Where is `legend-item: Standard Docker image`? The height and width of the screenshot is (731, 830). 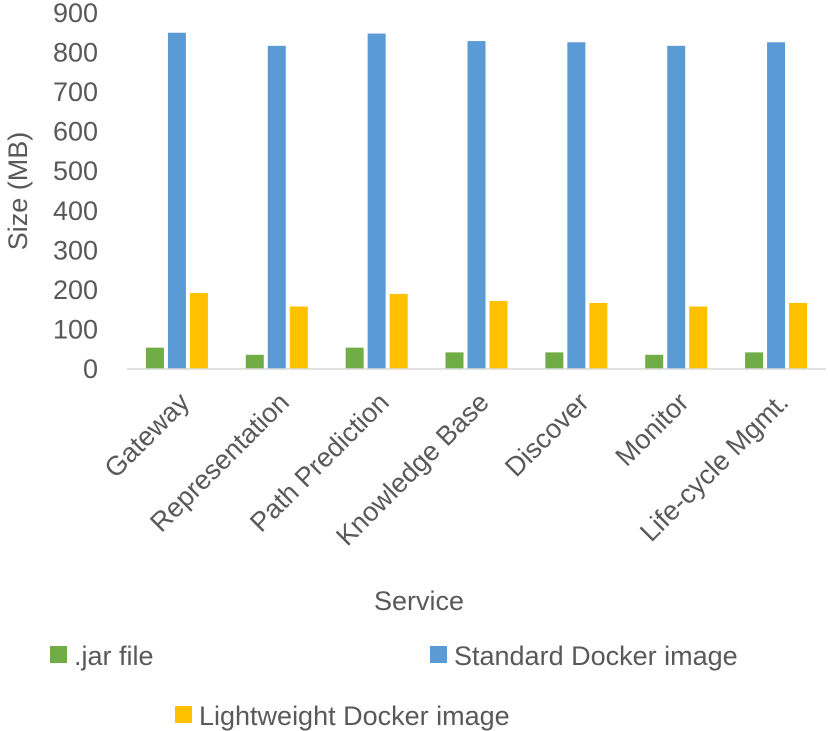
legend-item: Standard Docker image is located at coordinates (584, 656).